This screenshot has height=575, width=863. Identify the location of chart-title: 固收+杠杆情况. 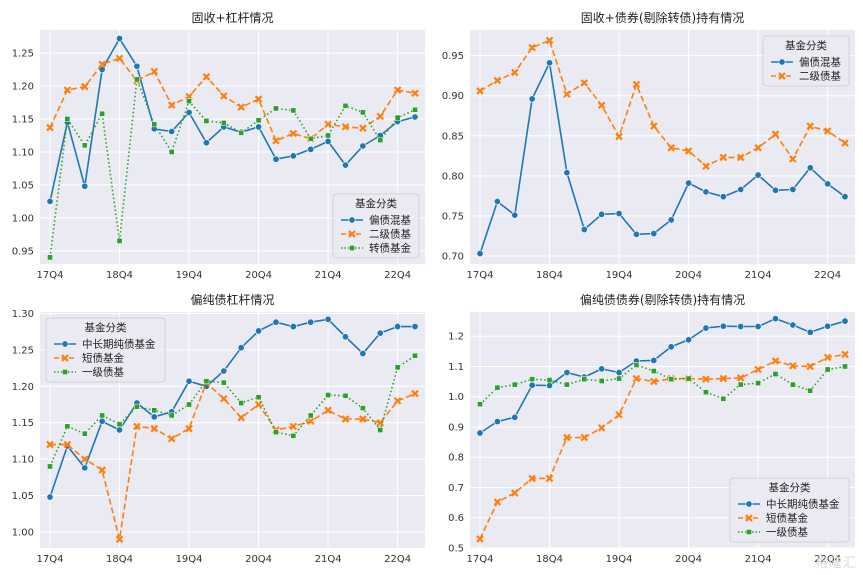
(232, 17).